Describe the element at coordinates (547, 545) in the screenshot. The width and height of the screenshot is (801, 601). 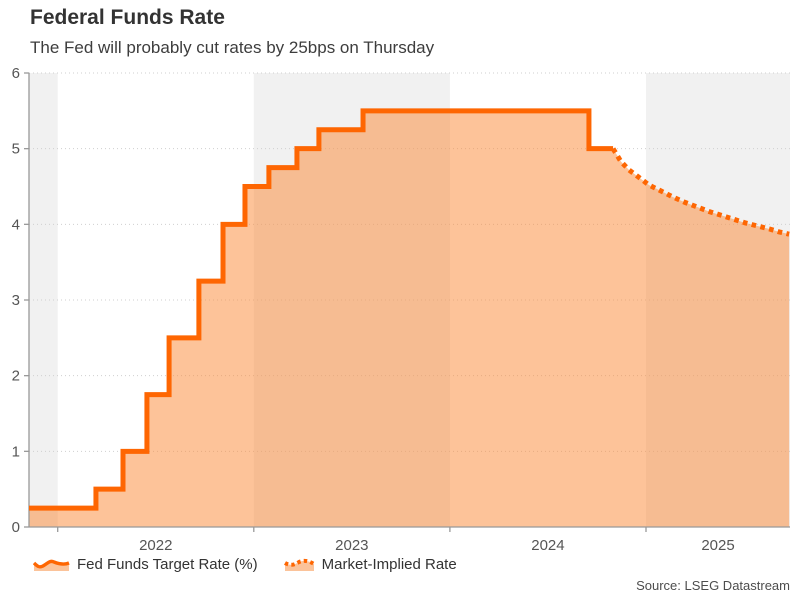
I see `x-axis-label: 2024` at that location.